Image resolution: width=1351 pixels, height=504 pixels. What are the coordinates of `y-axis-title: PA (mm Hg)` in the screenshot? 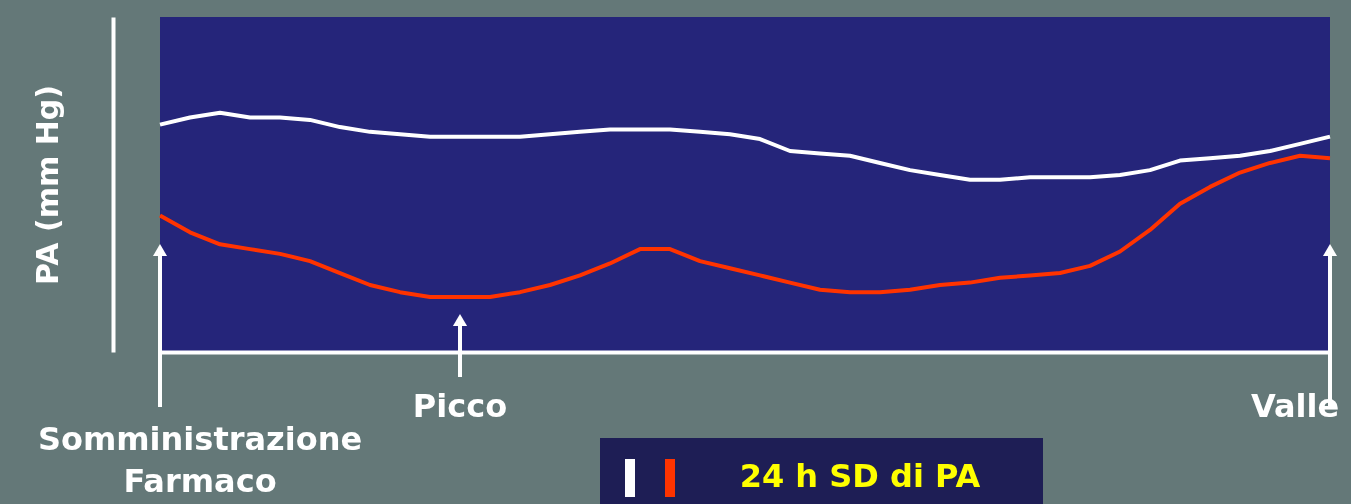 It's located at (47, 185).